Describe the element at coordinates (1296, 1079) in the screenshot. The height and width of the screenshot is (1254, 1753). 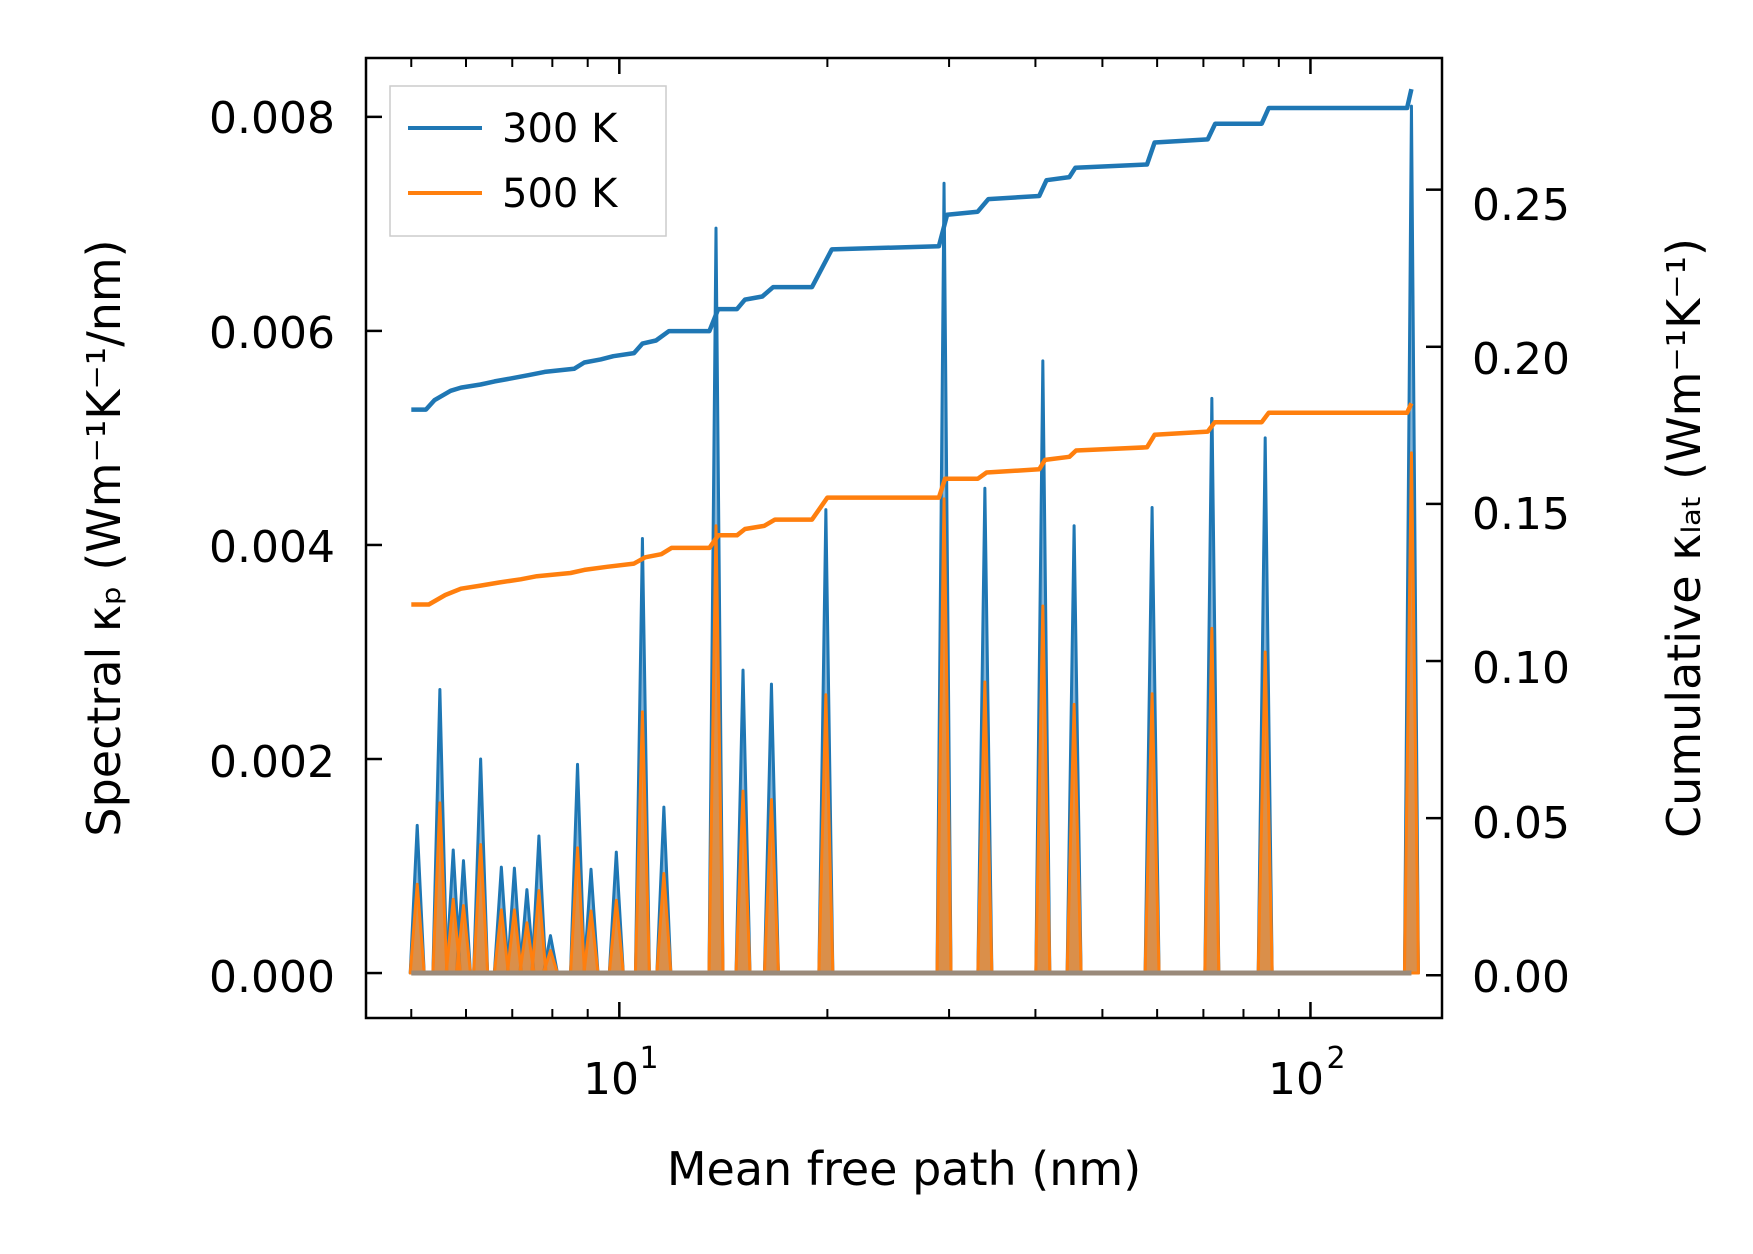
I see `x-tick-label-100-base: 10` at that location.